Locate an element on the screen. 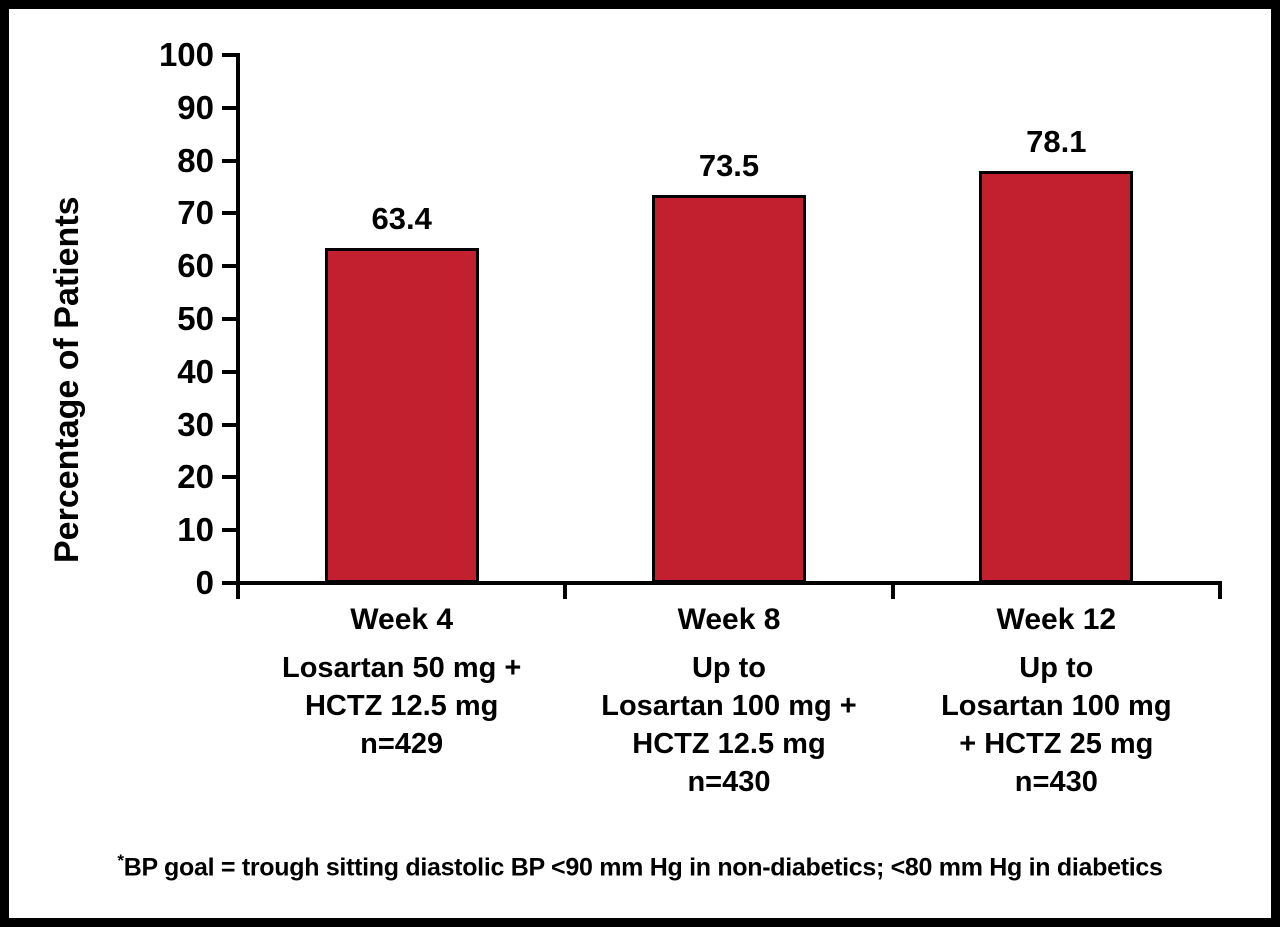 The width and height of the screenshot is (1280, 927). y-tick-label: 50 is located at coordinates (195, 318).